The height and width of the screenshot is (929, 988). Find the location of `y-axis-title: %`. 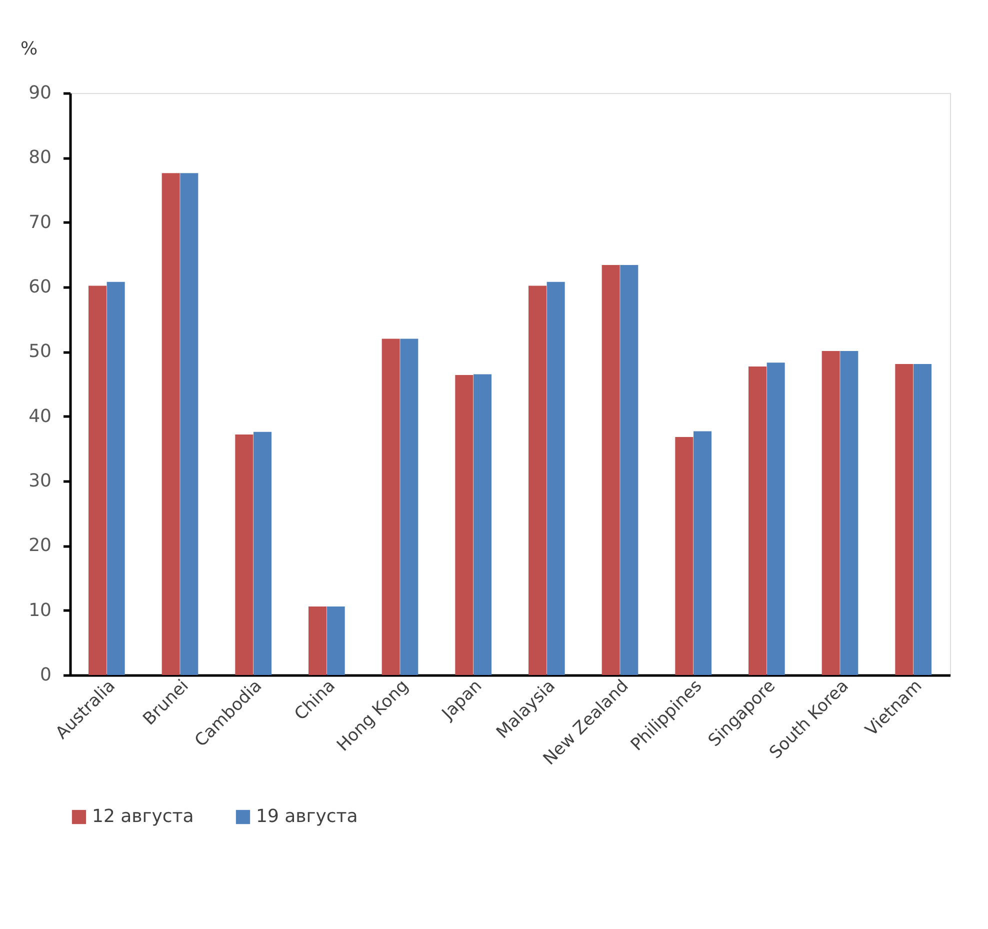

y-axis-title: % is located at coordinates (29, 49).